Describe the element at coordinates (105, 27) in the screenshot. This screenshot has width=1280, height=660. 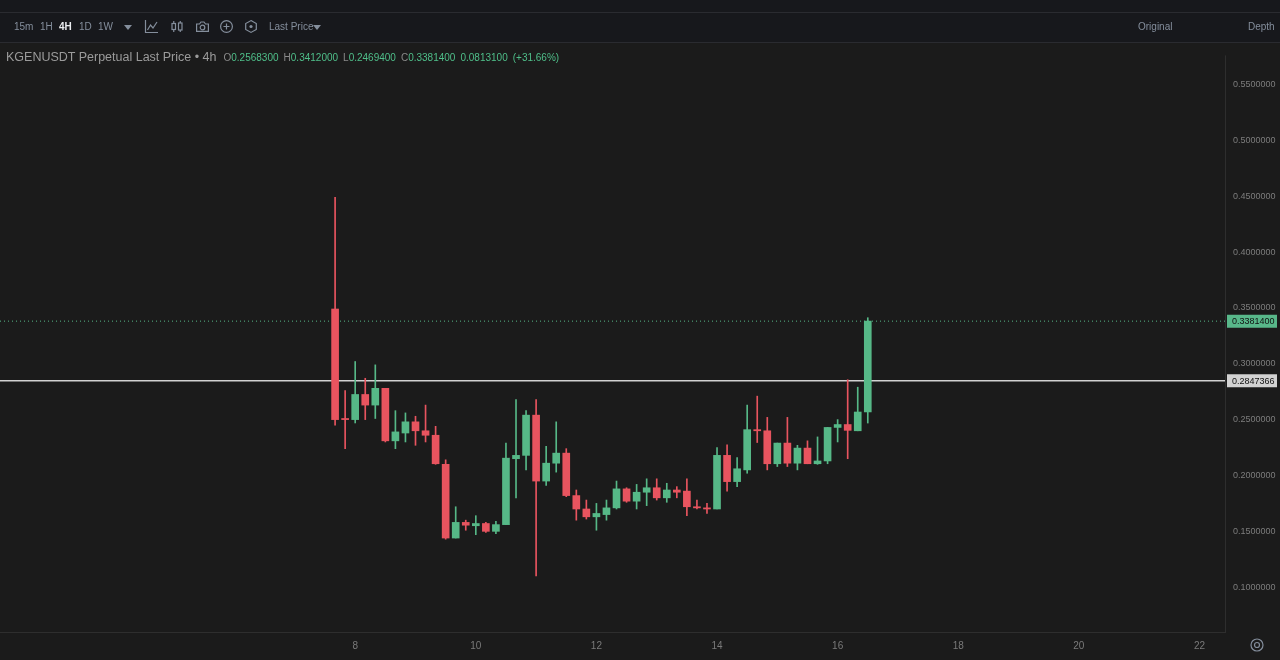
I see `text: 1W` at that location.